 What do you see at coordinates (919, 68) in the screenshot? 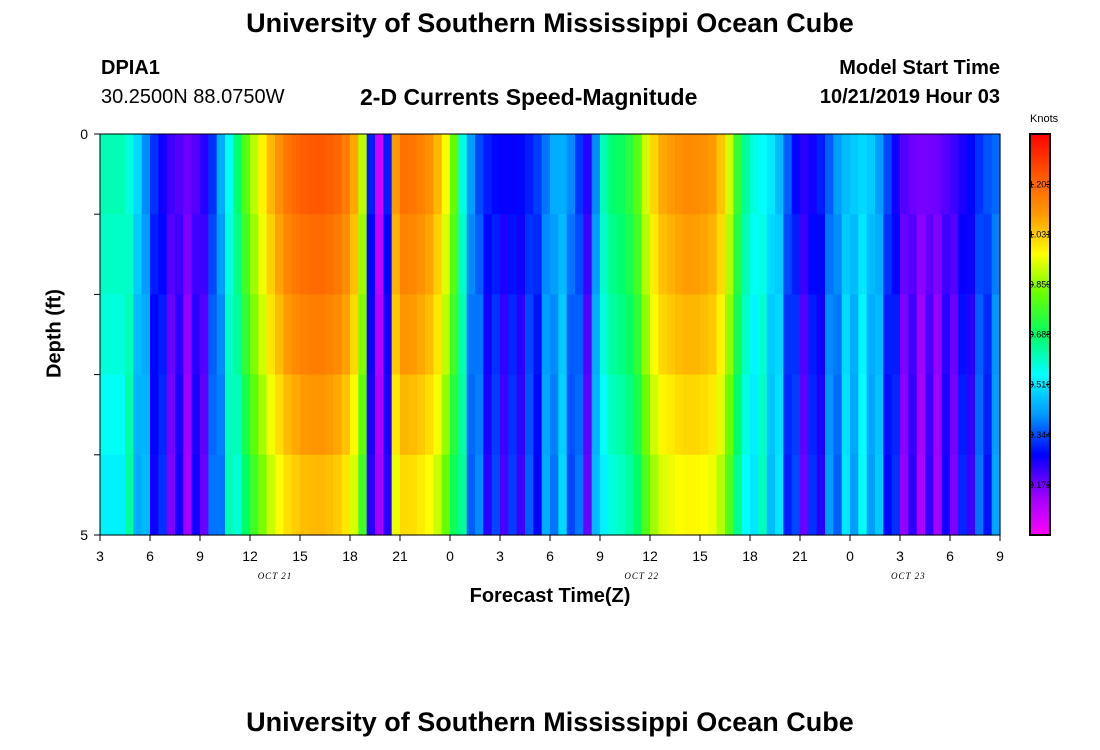
I see `model-start-label: Model Start Time` at bounding box center [919, 68].